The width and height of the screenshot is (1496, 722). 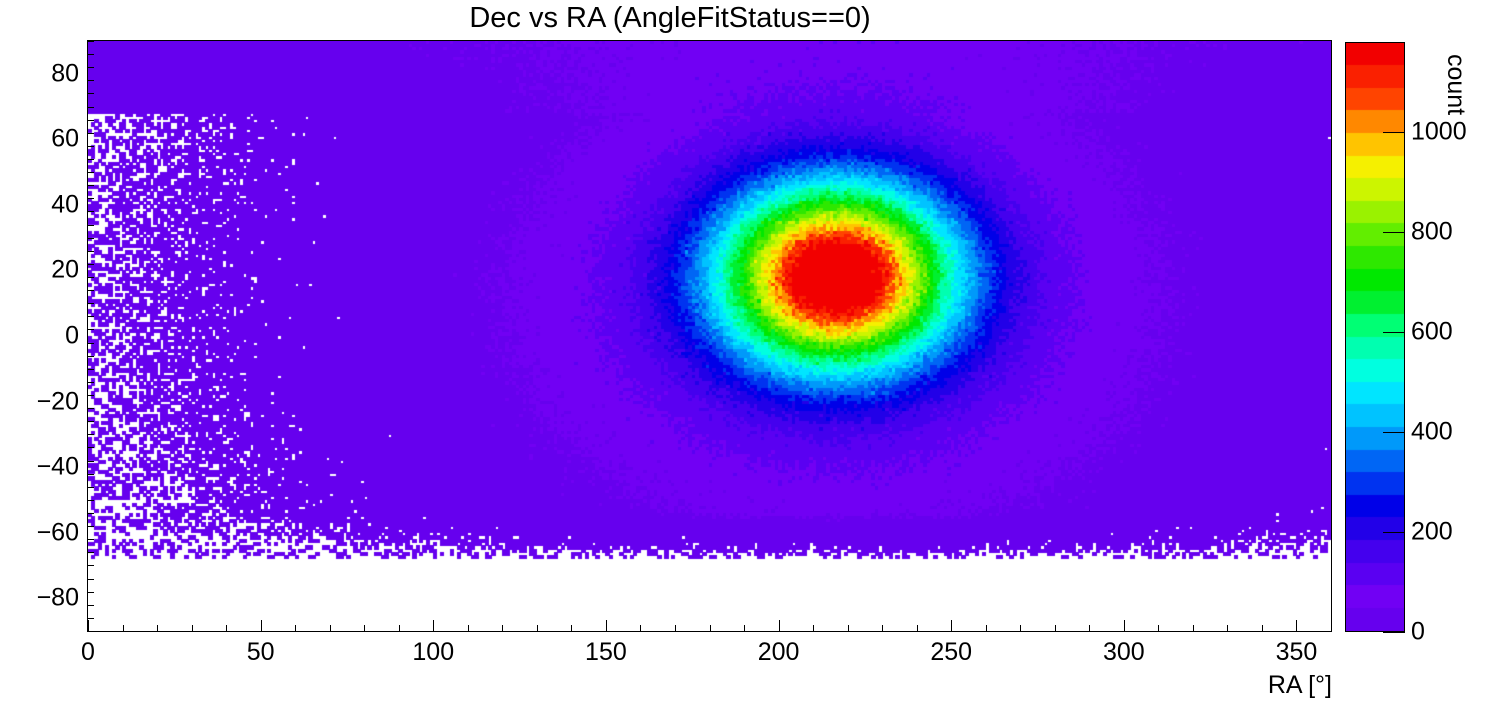 I want to click on colorbar, so click(x=1375, y=337).